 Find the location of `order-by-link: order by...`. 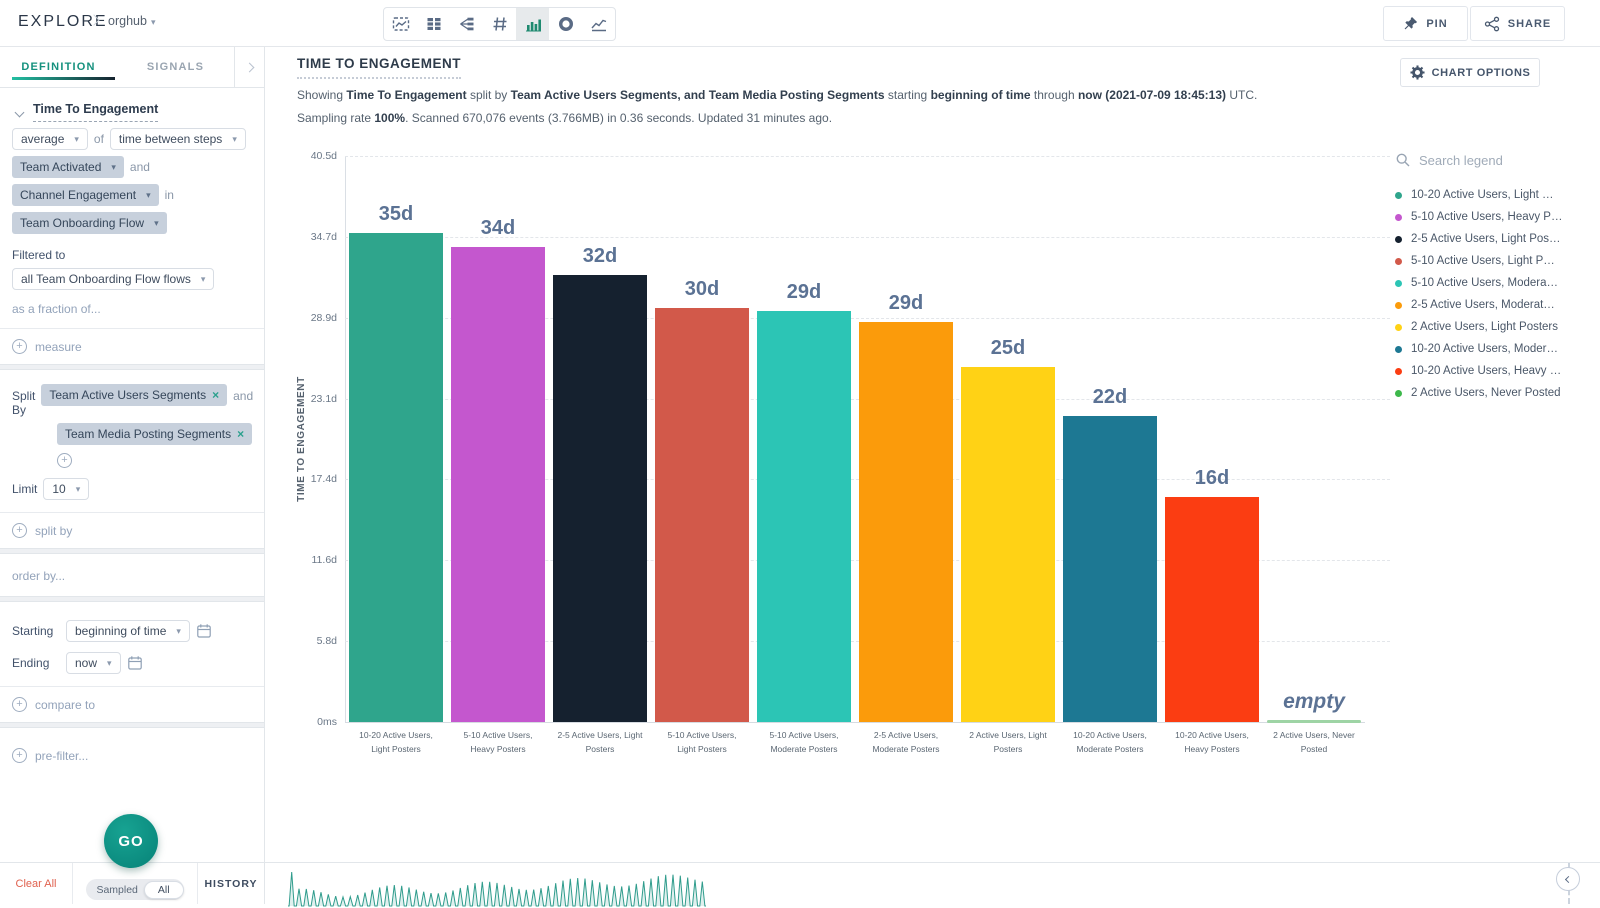

order-by-link: order by... is located at coordinates (38, 576).